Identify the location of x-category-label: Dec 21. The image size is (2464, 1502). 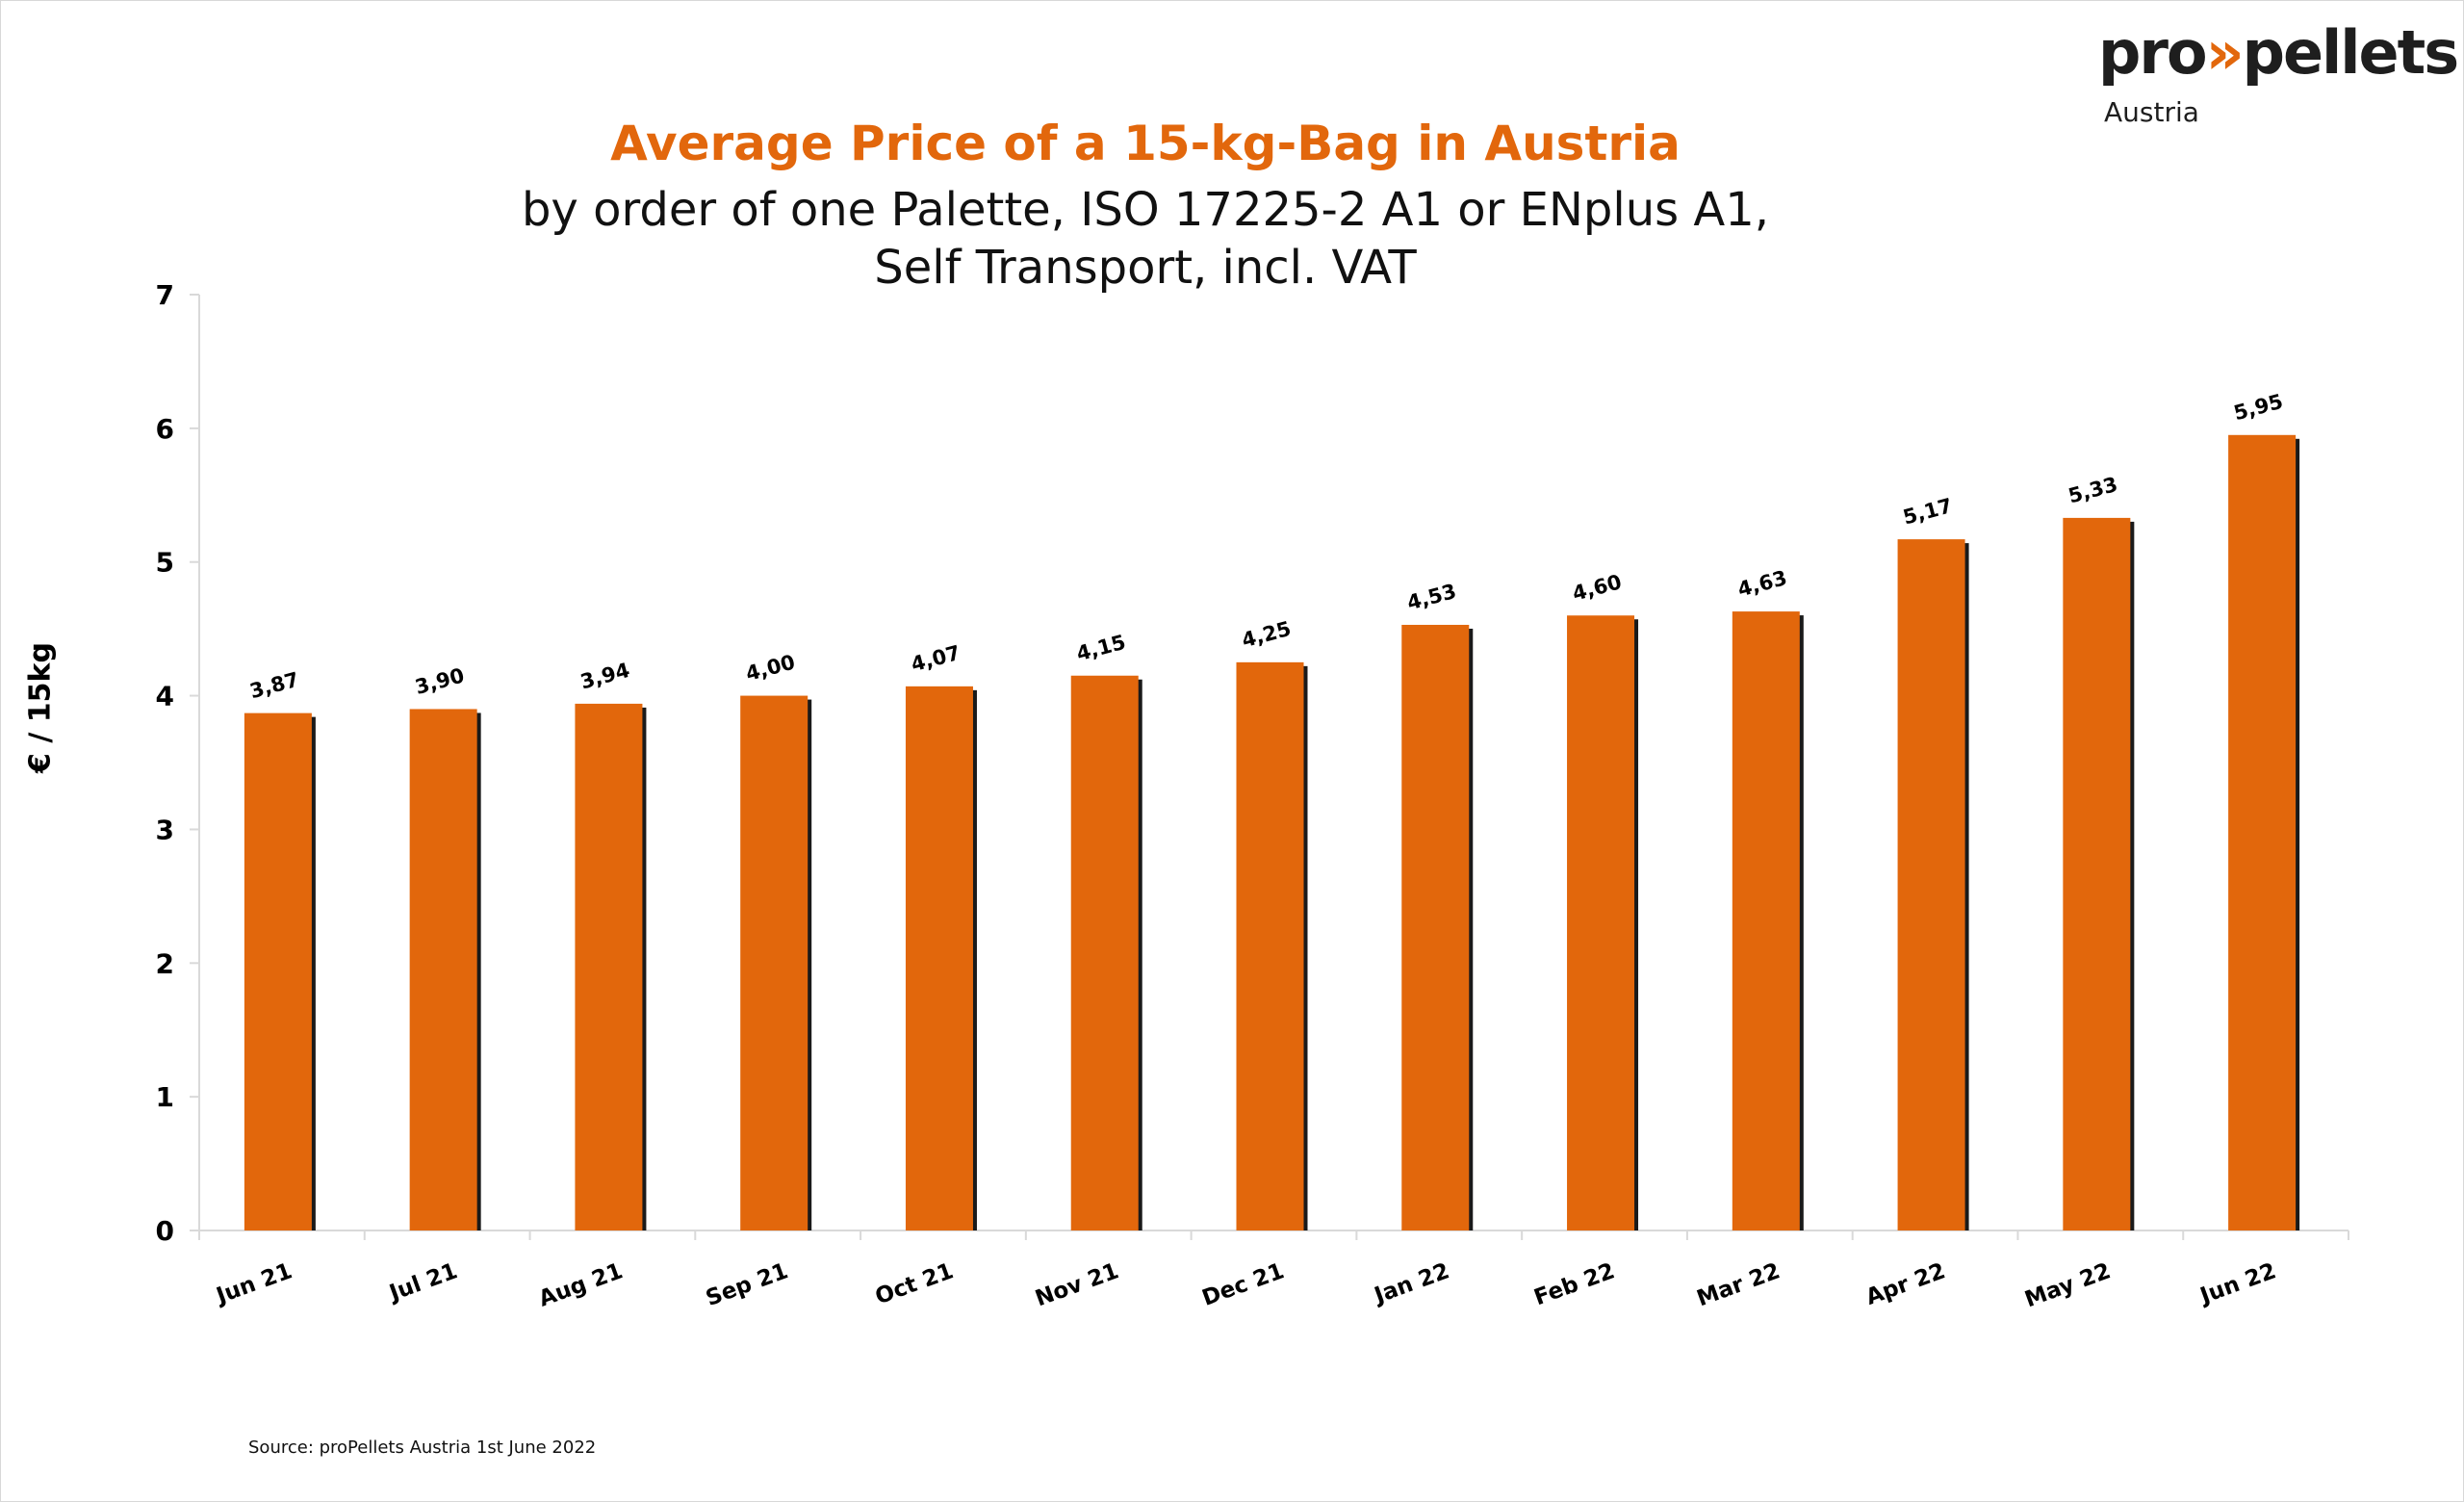
(1243, 1284).